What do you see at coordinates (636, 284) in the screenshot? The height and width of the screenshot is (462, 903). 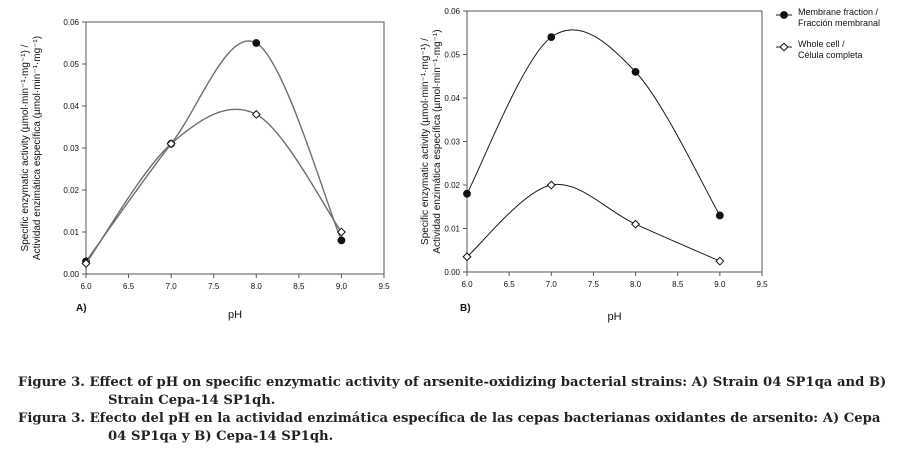 I see `panel-b-x-tick-label: 8.0` at bounding box center [636, 284].